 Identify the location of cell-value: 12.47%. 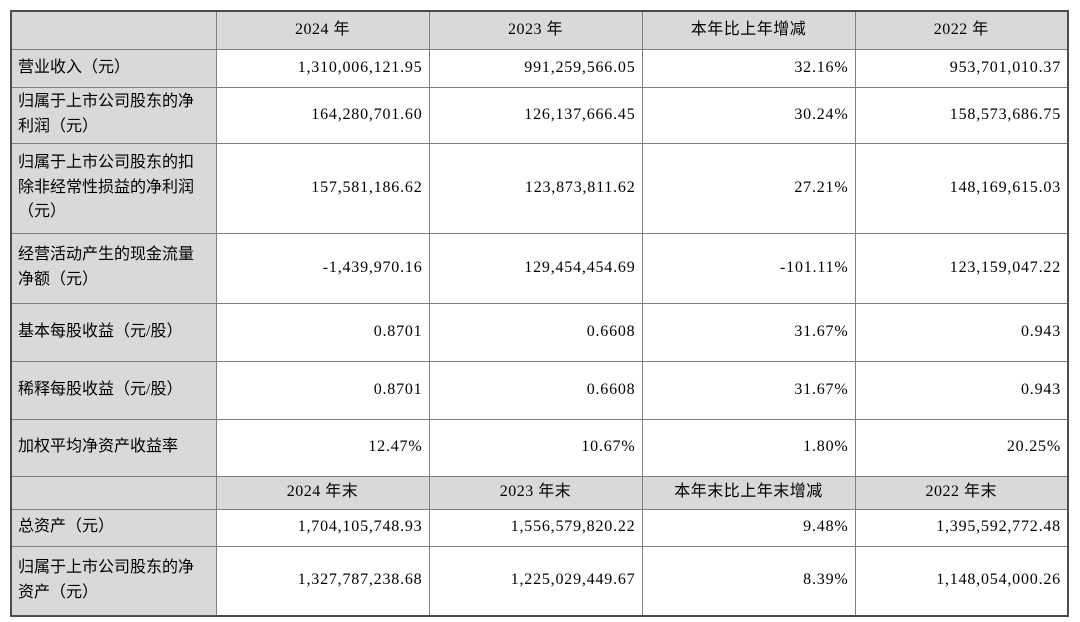
(322, 447).